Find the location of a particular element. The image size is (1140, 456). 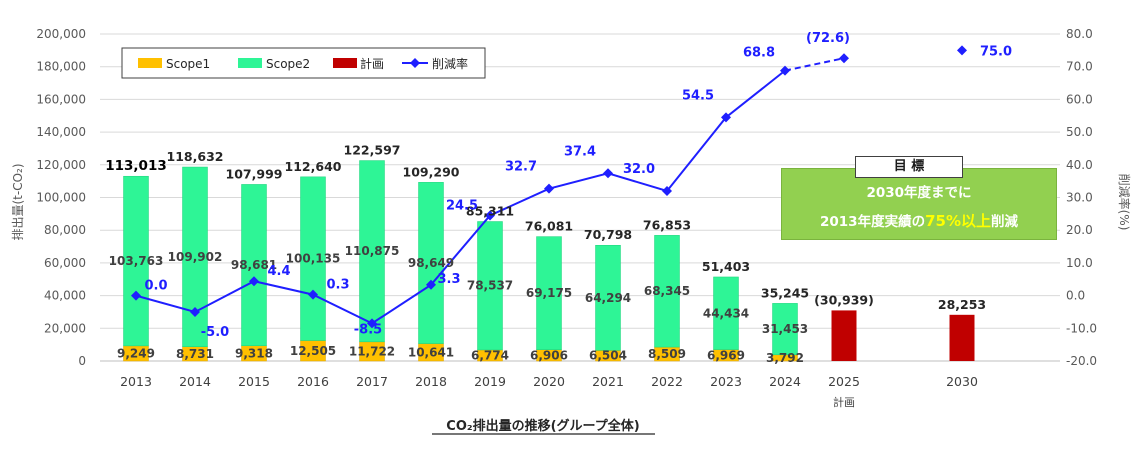

total-label: 107,999 is located at coordinates (254, 173).